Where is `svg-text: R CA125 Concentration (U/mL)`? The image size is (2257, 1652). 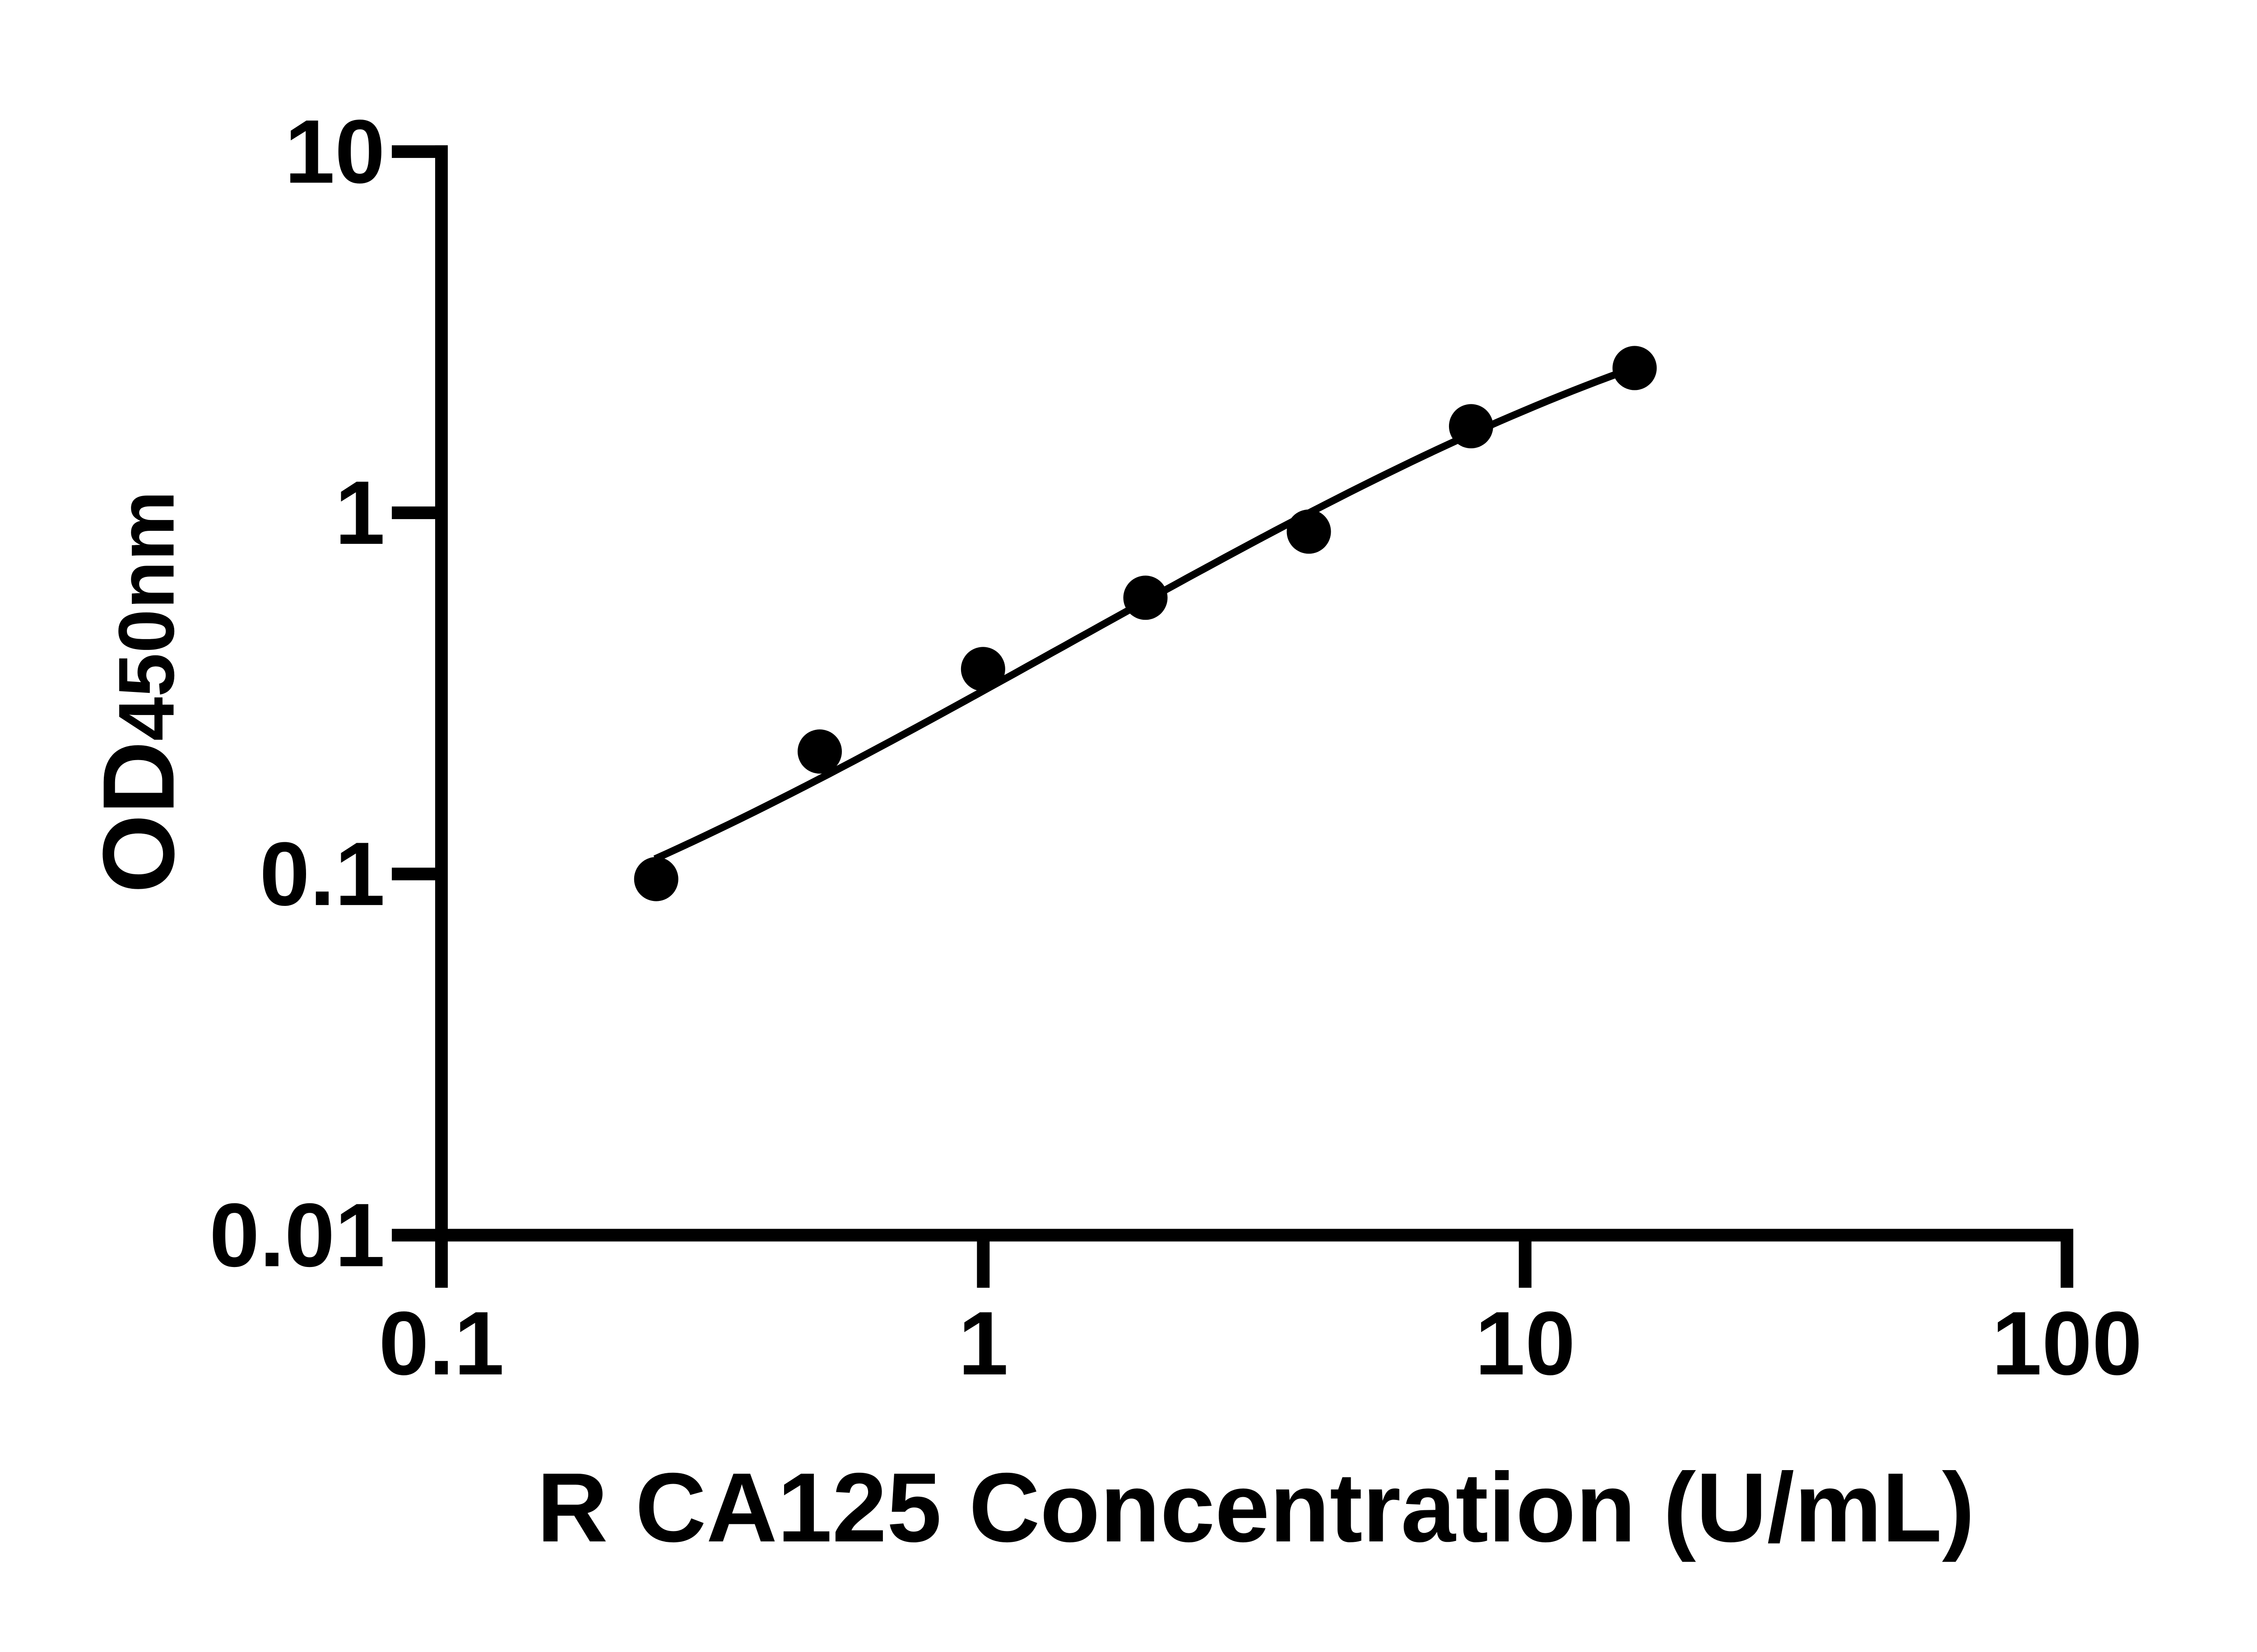 svg-text: R CA125 Concentration (U/mL) is located at coordinates (1256, 1508).